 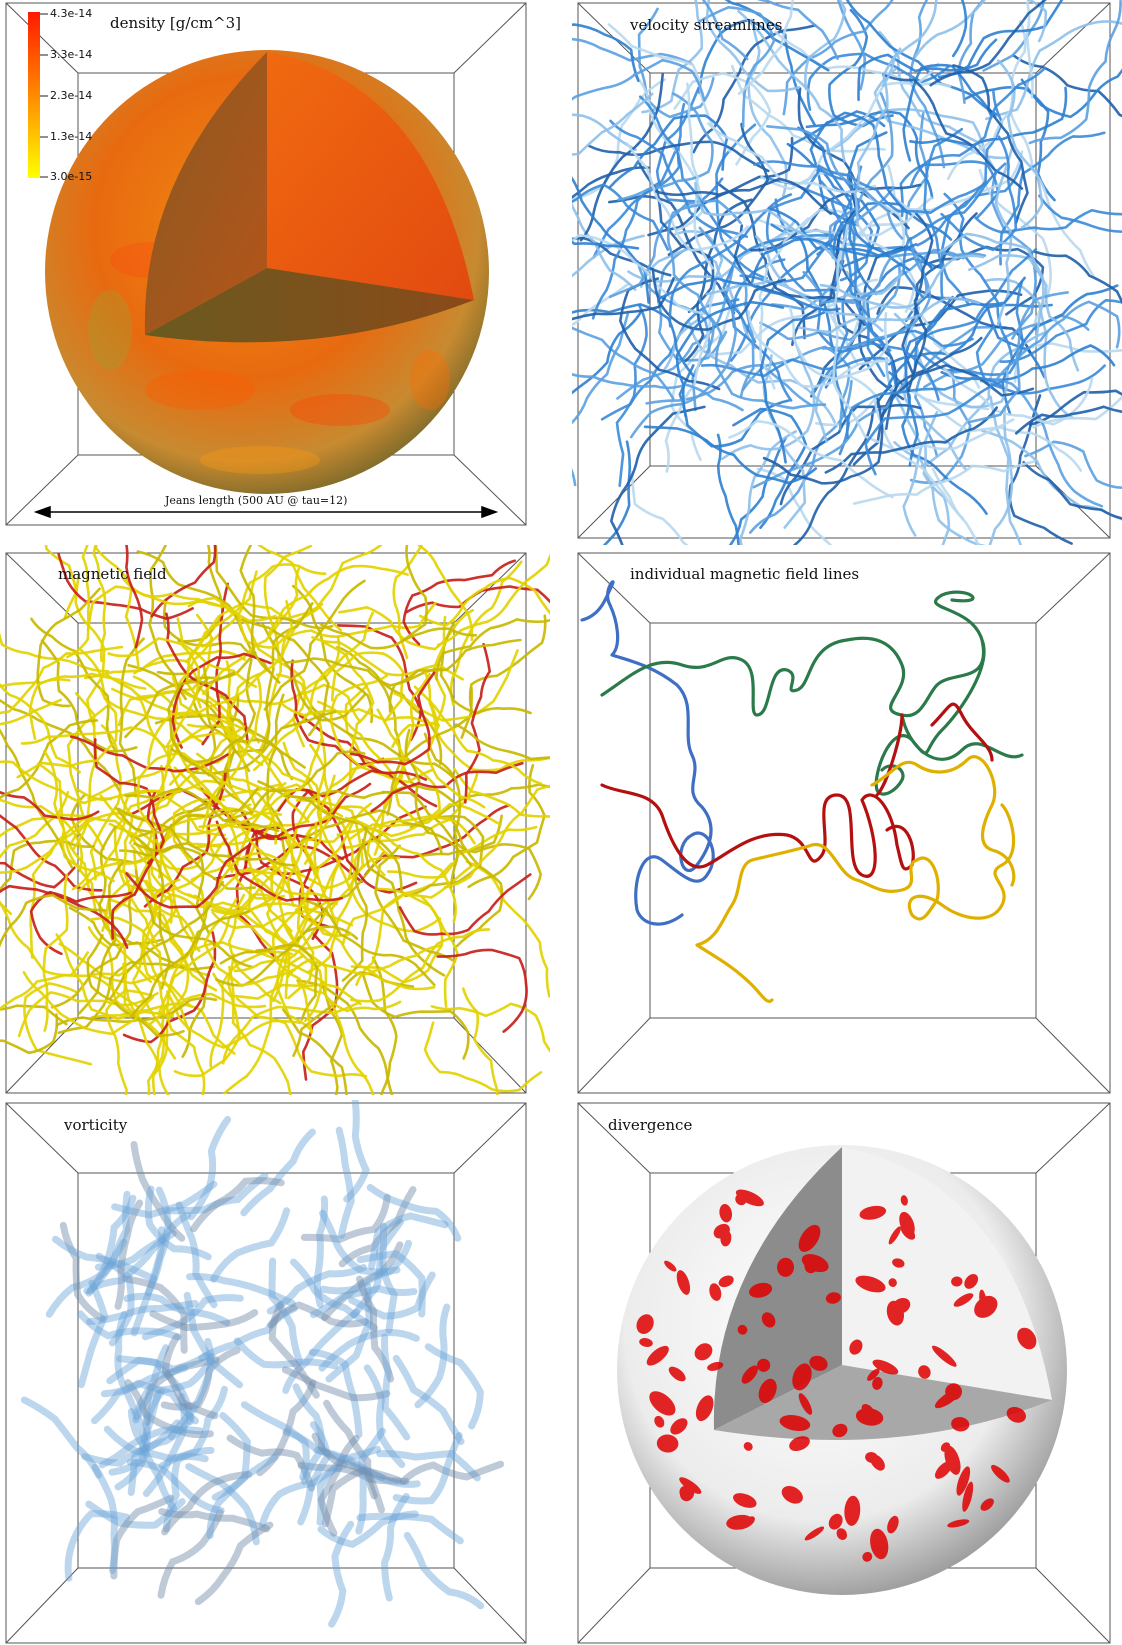 I want to click on colorbar-tick-label: 3.0e-15, so click(x=71, y=176).